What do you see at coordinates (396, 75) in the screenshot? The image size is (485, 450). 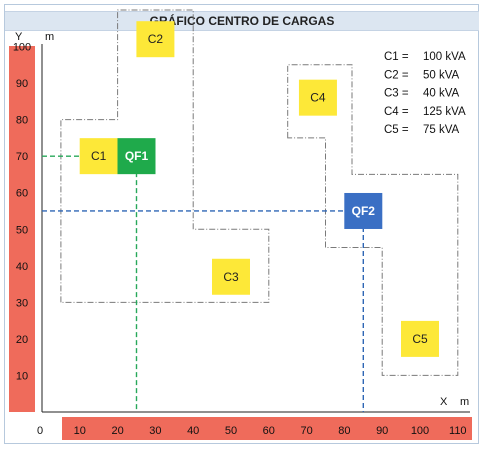 I see `legend-key-2: C2 =` at bounding box center [396, 75].